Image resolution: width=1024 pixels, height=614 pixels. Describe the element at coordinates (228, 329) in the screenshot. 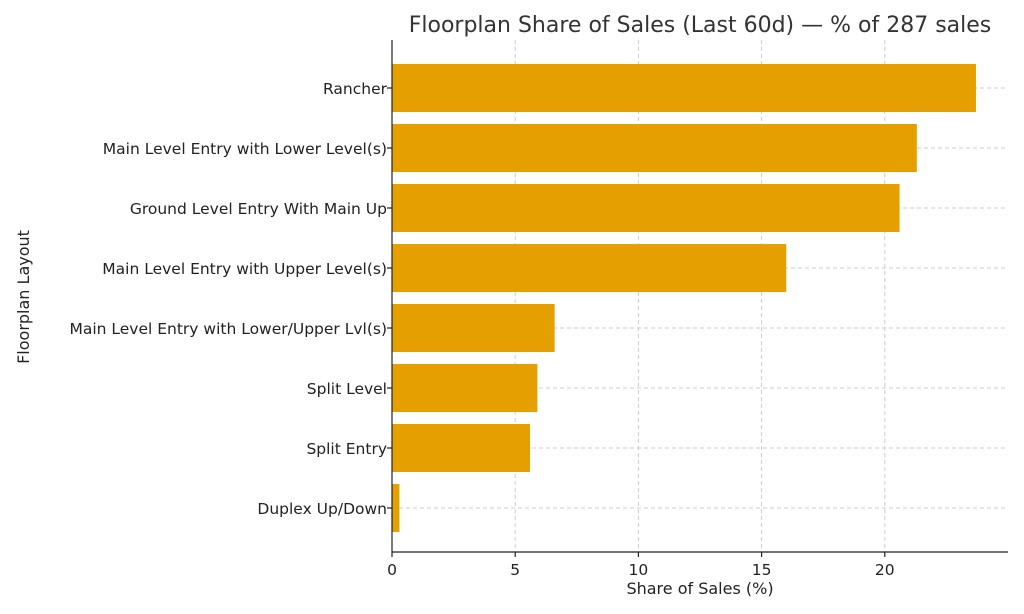

I see `category-label: Main Level Entry with Lower/Upper Lvl(s)` at that location.